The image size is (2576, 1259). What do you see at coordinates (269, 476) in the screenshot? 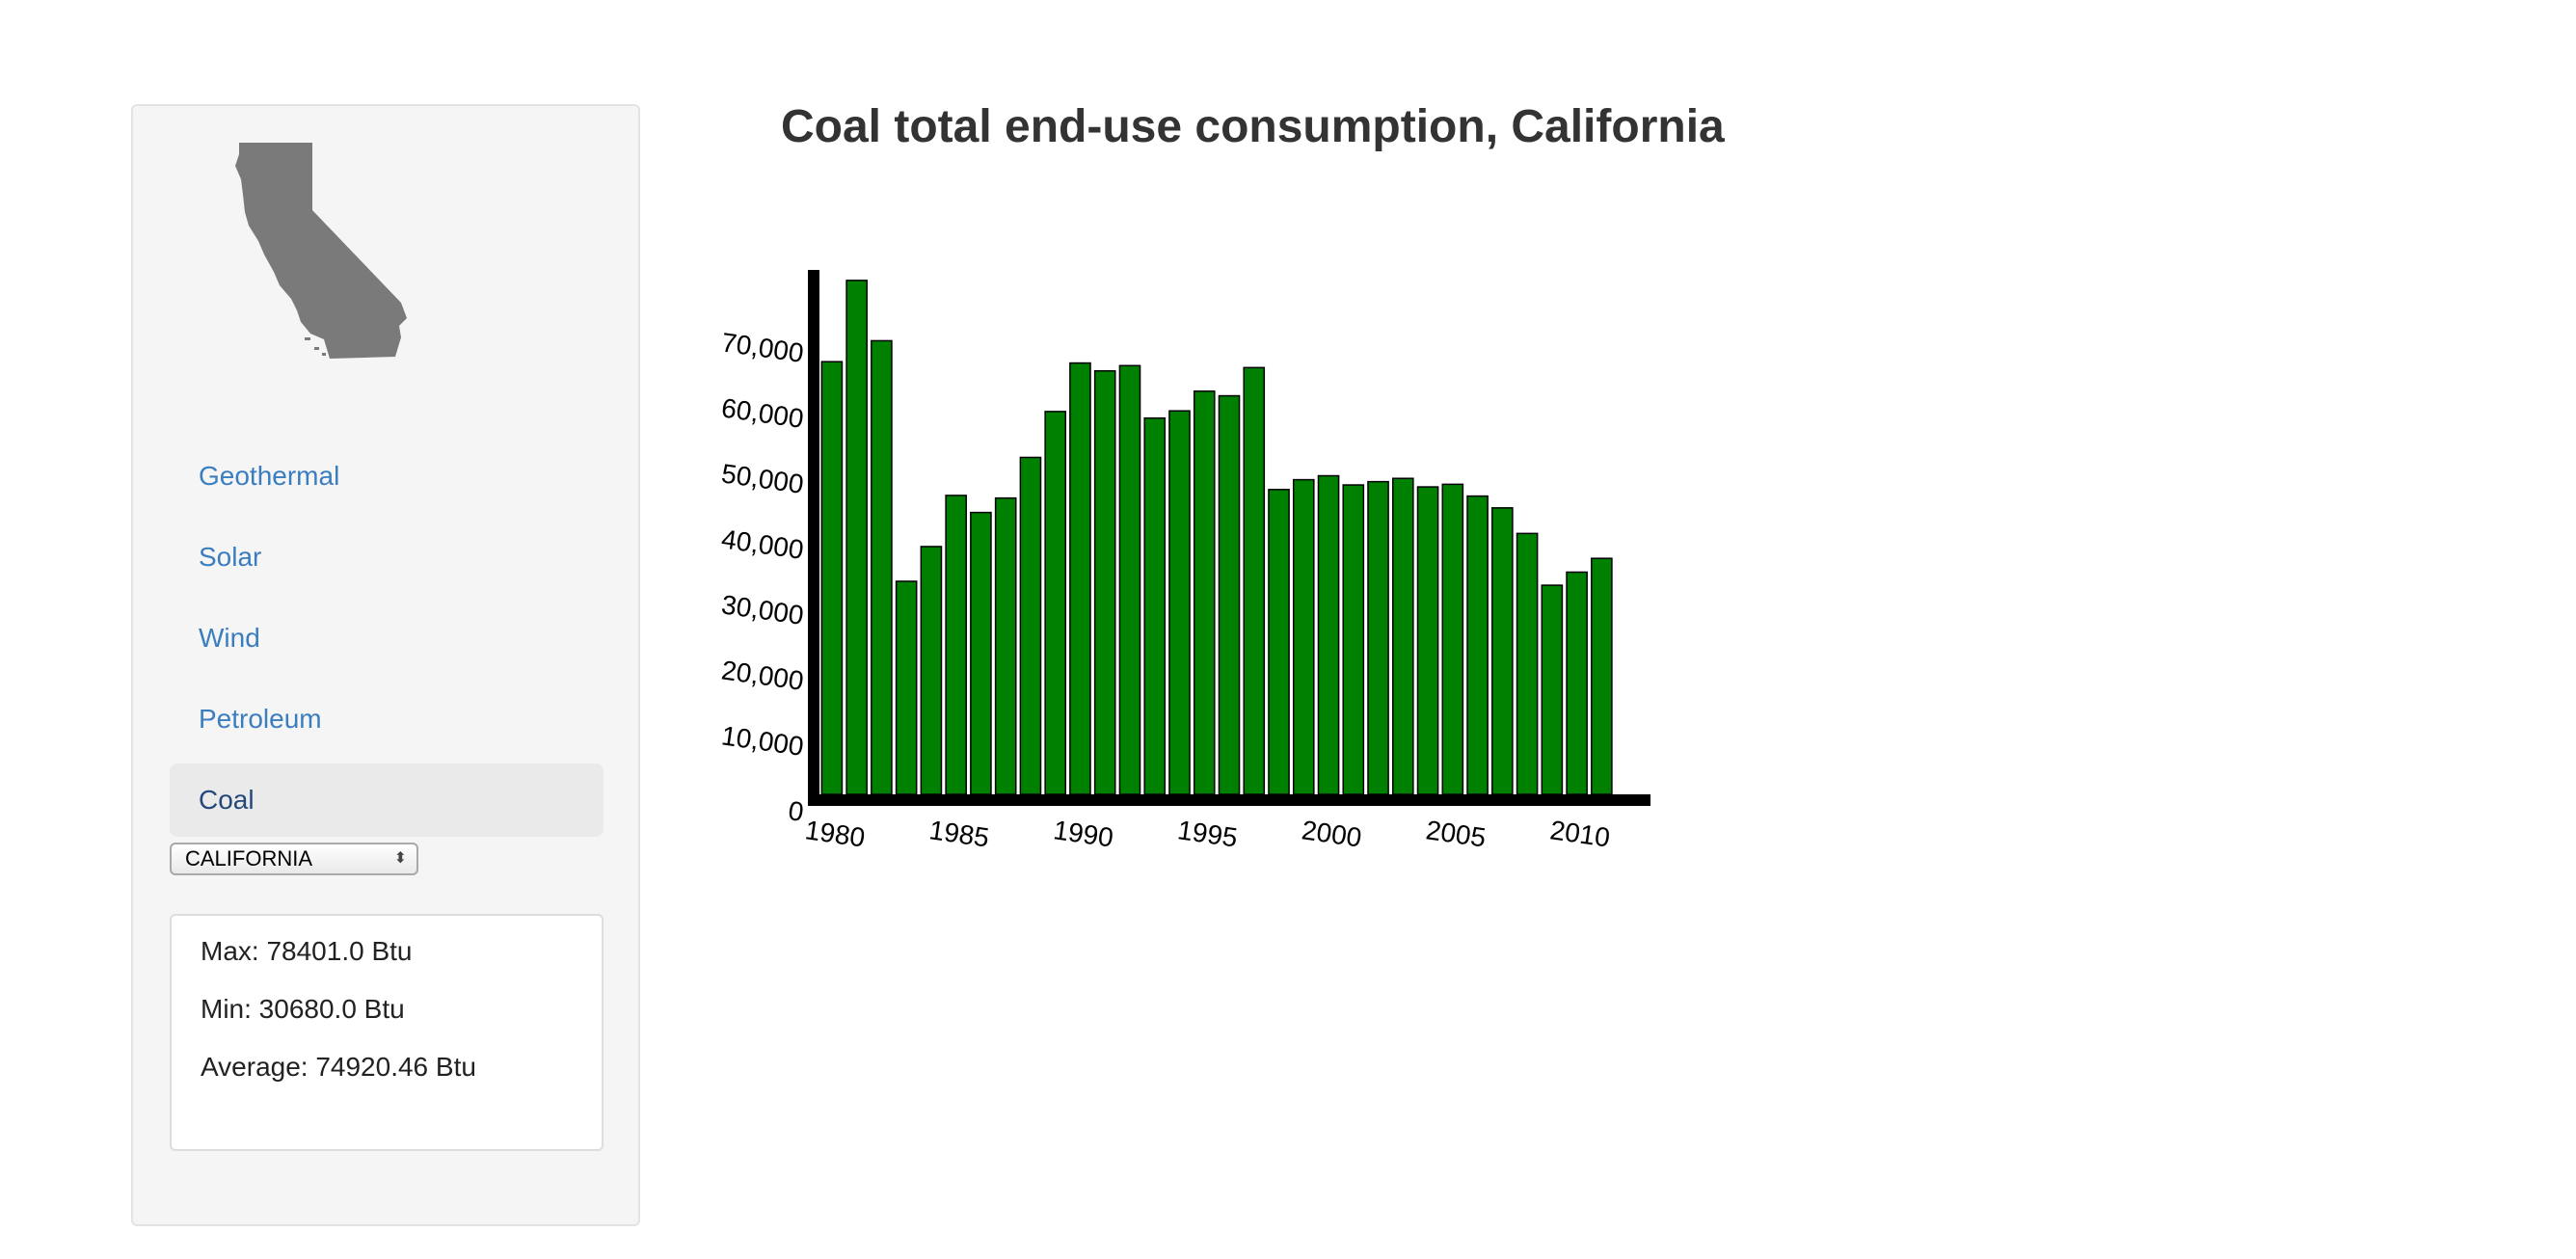
I see `nav-item-geothermal: Geothermal` at bounding box center [269, 476].